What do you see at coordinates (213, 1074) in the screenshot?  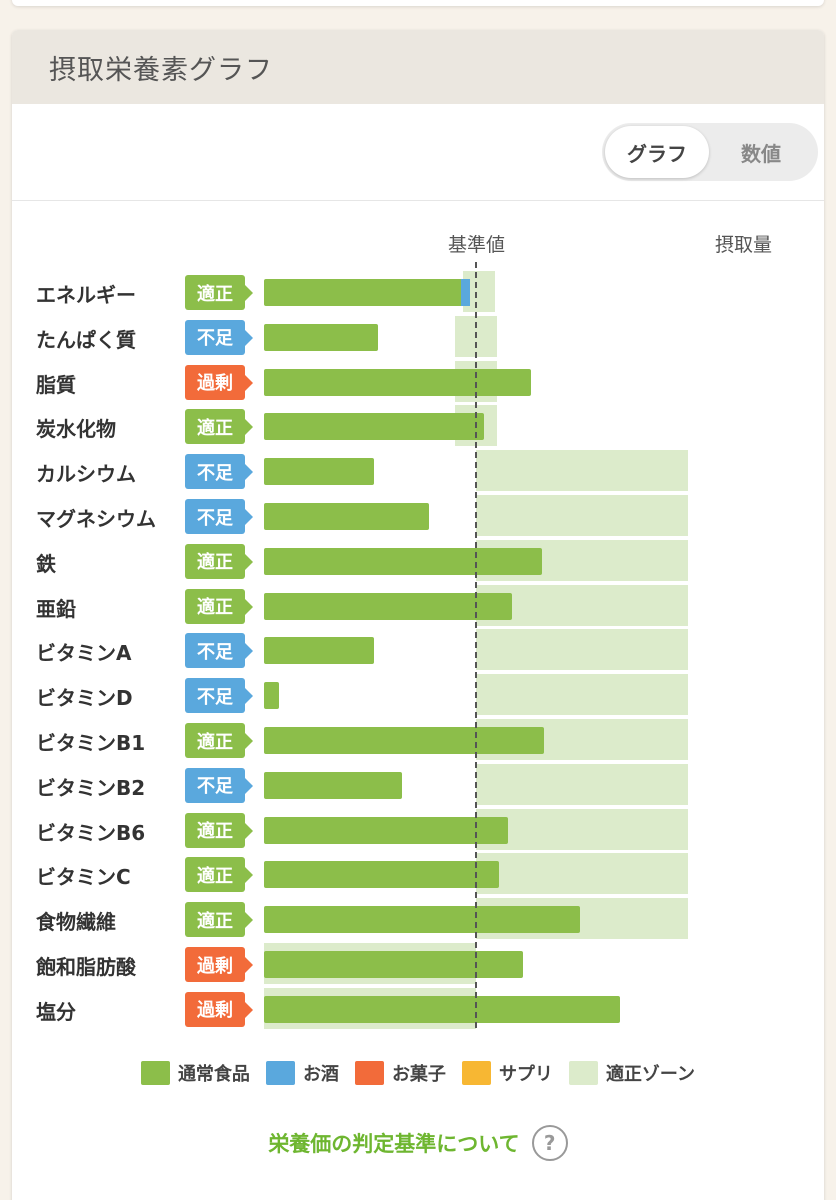 I see `legend-label: 通常食品` at bounding box center [213, 1074].